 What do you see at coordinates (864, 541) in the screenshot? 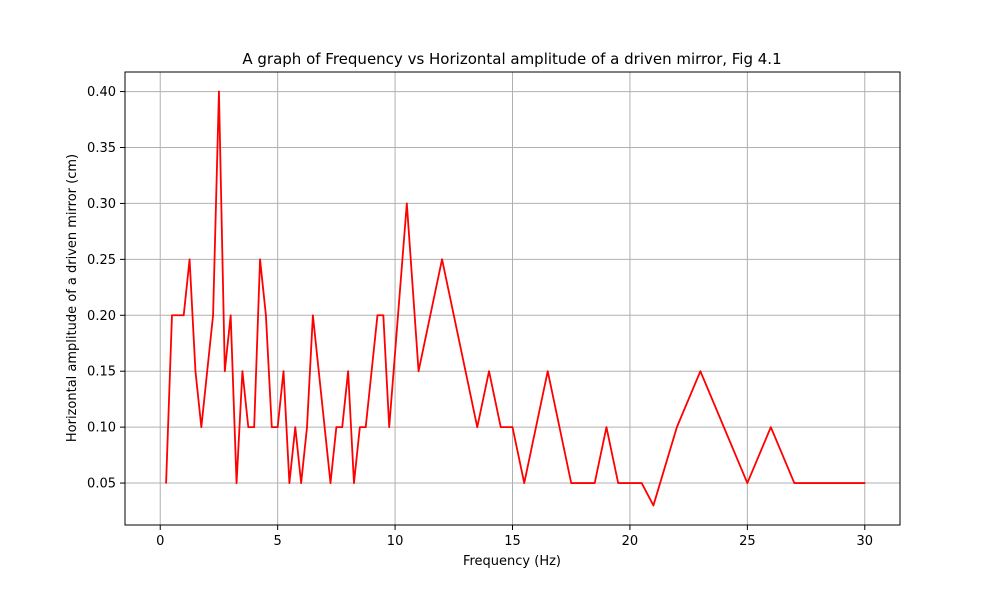
I see `x-tick-label: 30` at bounding box center [864, 541].